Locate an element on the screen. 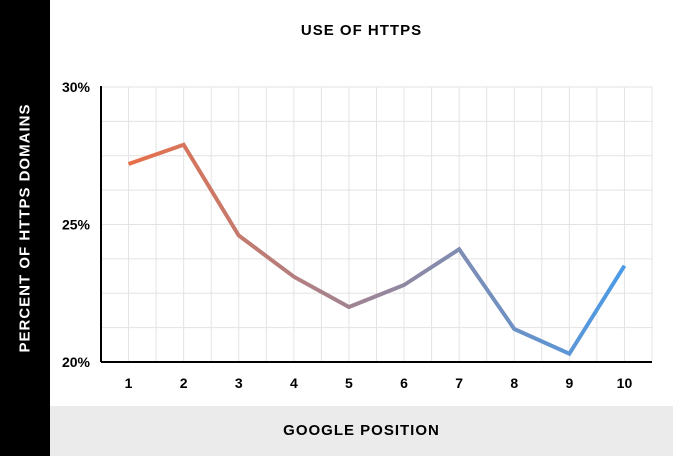 This screenshot has width=673, height=456. x-tick-label: 3 is located at coordinates (239, 383).